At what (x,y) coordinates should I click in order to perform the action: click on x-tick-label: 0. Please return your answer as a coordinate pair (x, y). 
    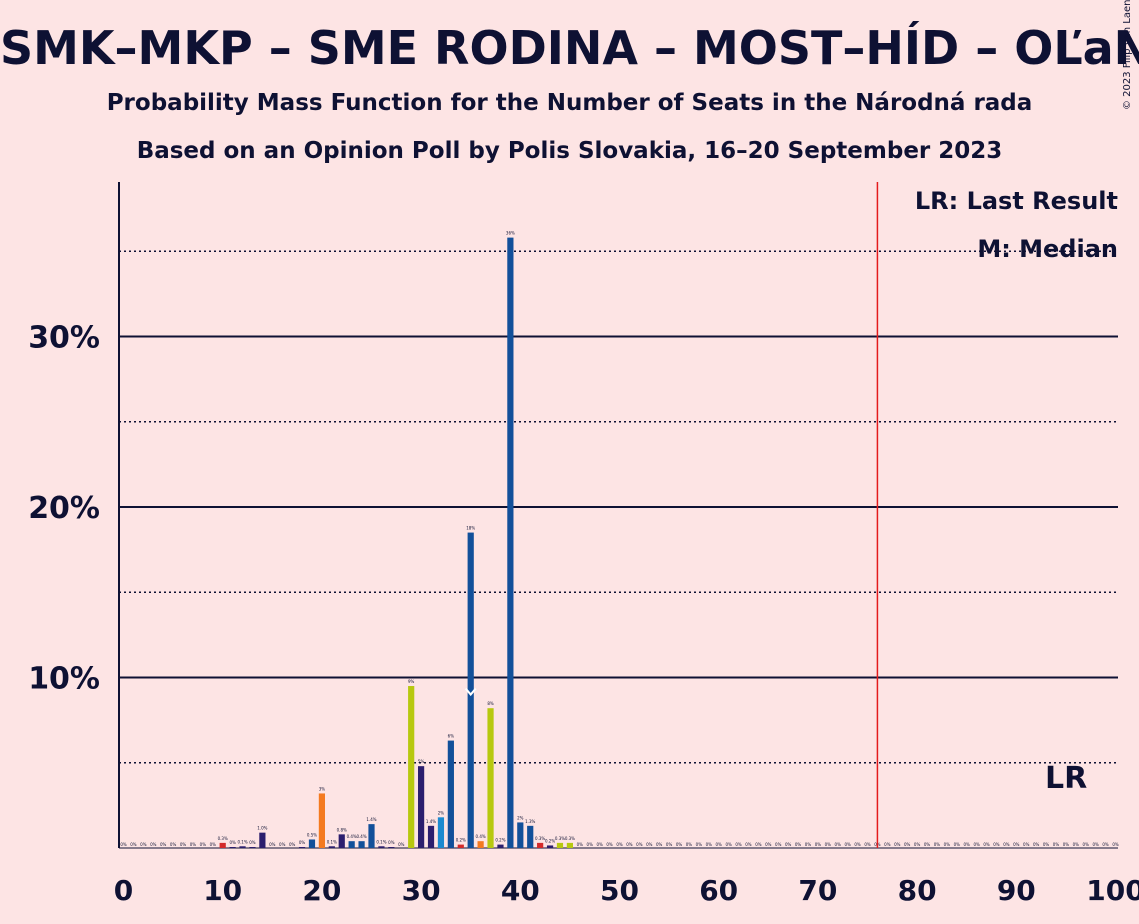
    Looking at the image, I should click on (123, 890).